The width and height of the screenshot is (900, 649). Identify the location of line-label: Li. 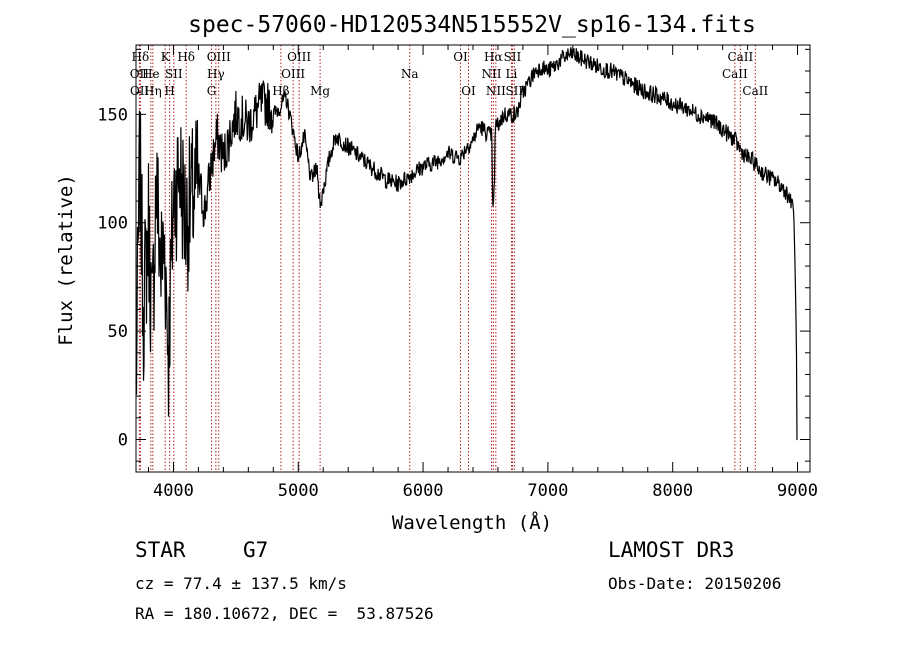
(512, 74).